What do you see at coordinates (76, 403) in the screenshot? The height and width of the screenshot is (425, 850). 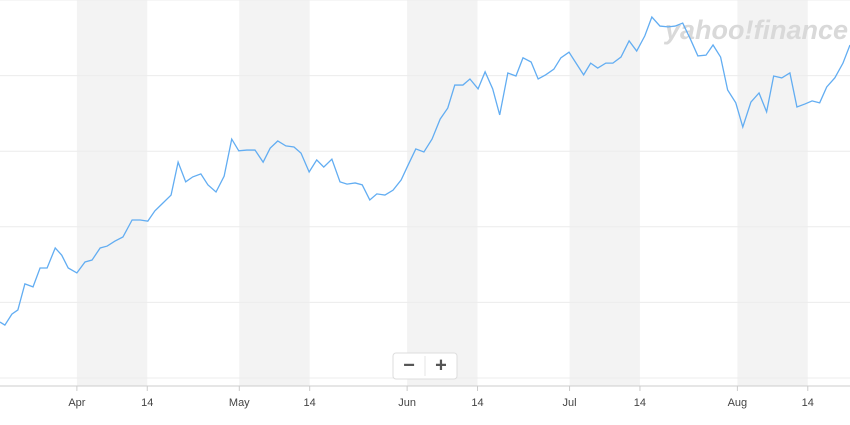 I see `x-tick-label: Apr` at bounding box center [76, 403].